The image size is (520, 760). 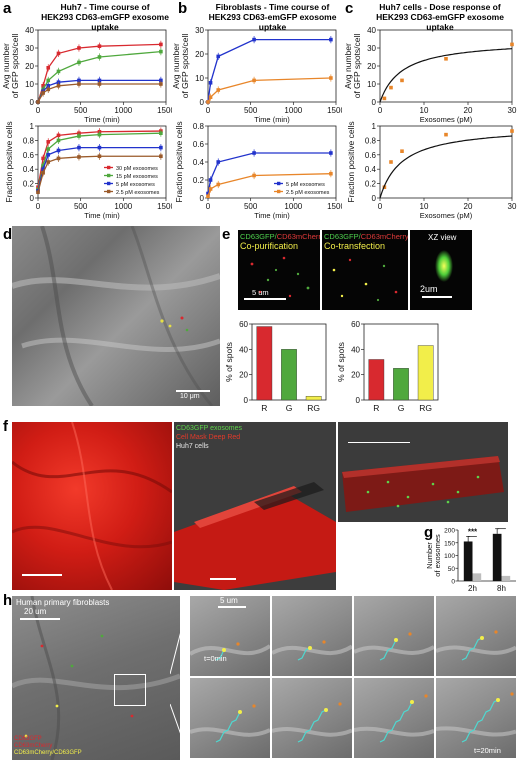 I want to click on y-axis-label-line: of GFP spots/cell, so click(x=185, y=66).